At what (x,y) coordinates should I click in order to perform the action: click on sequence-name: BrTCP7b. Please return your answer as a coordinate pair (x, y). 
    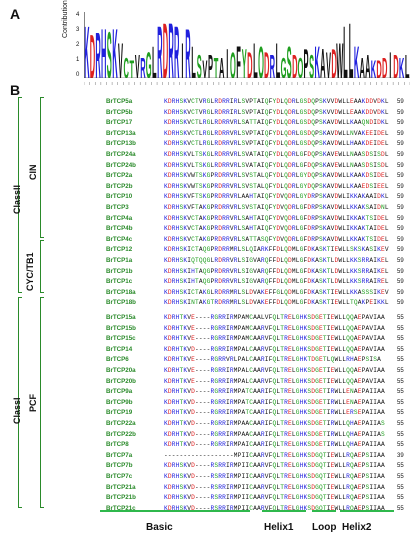
    Looking at the image, I should click on (119, 466).